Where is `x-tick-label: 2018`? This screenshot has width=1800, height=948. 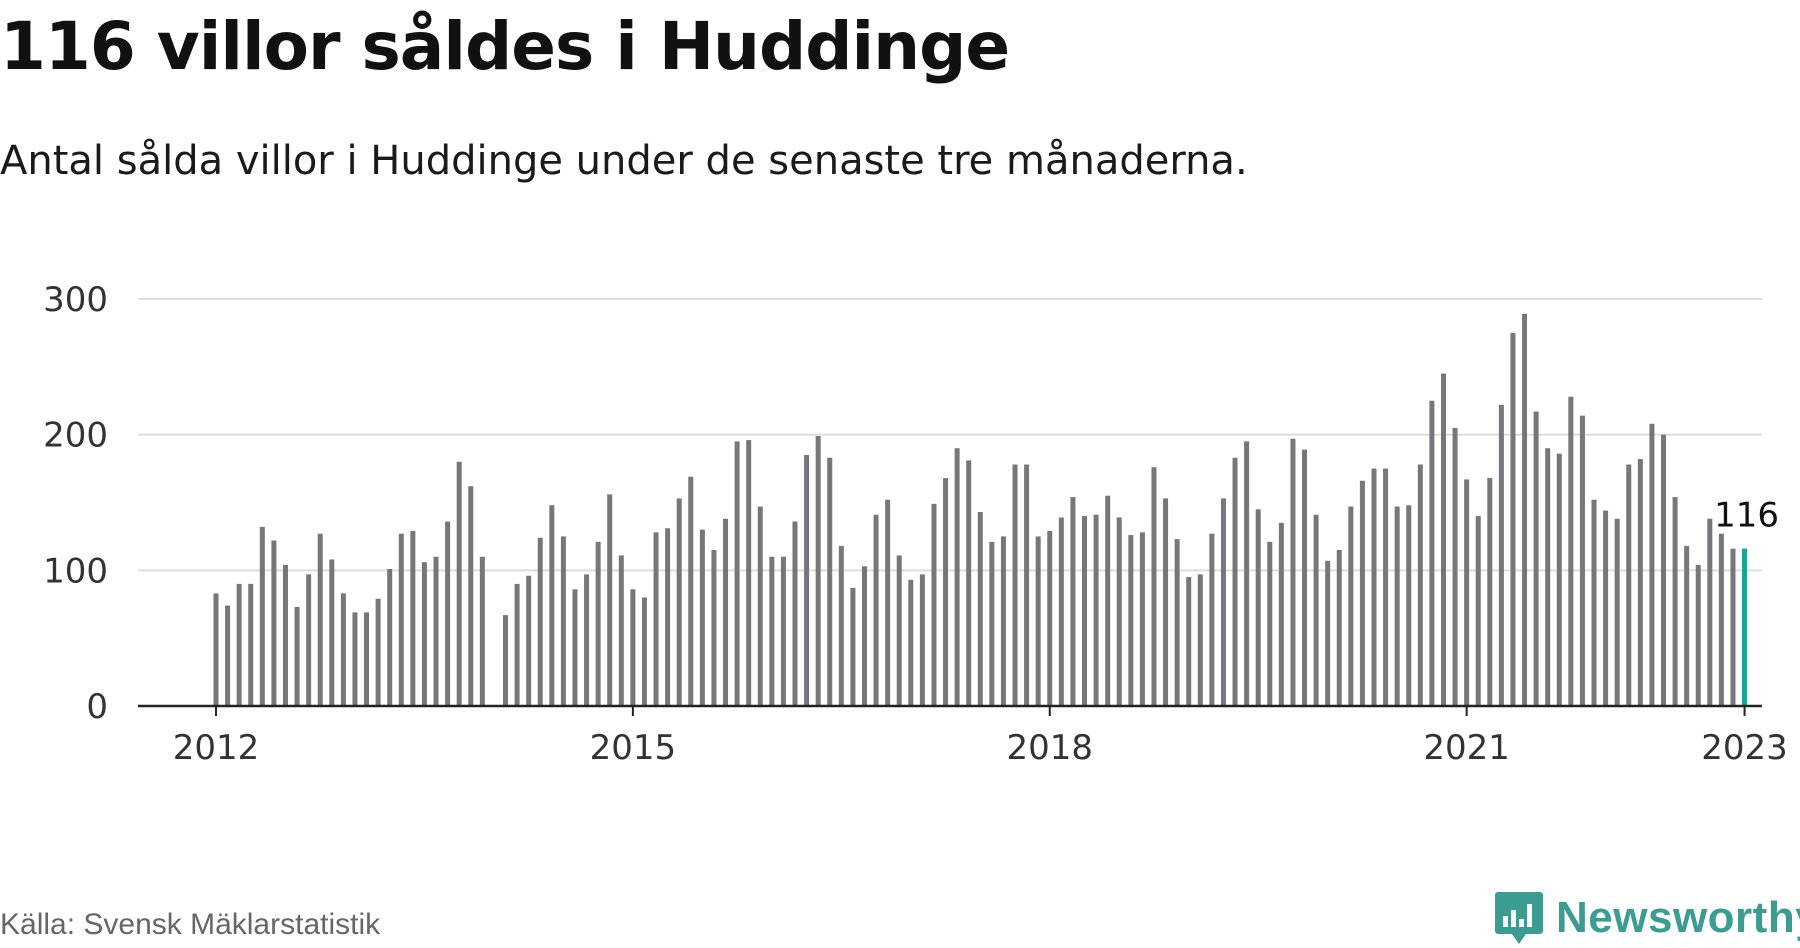 x-tick-label: 2018 is located at coordinates (1049, 748).